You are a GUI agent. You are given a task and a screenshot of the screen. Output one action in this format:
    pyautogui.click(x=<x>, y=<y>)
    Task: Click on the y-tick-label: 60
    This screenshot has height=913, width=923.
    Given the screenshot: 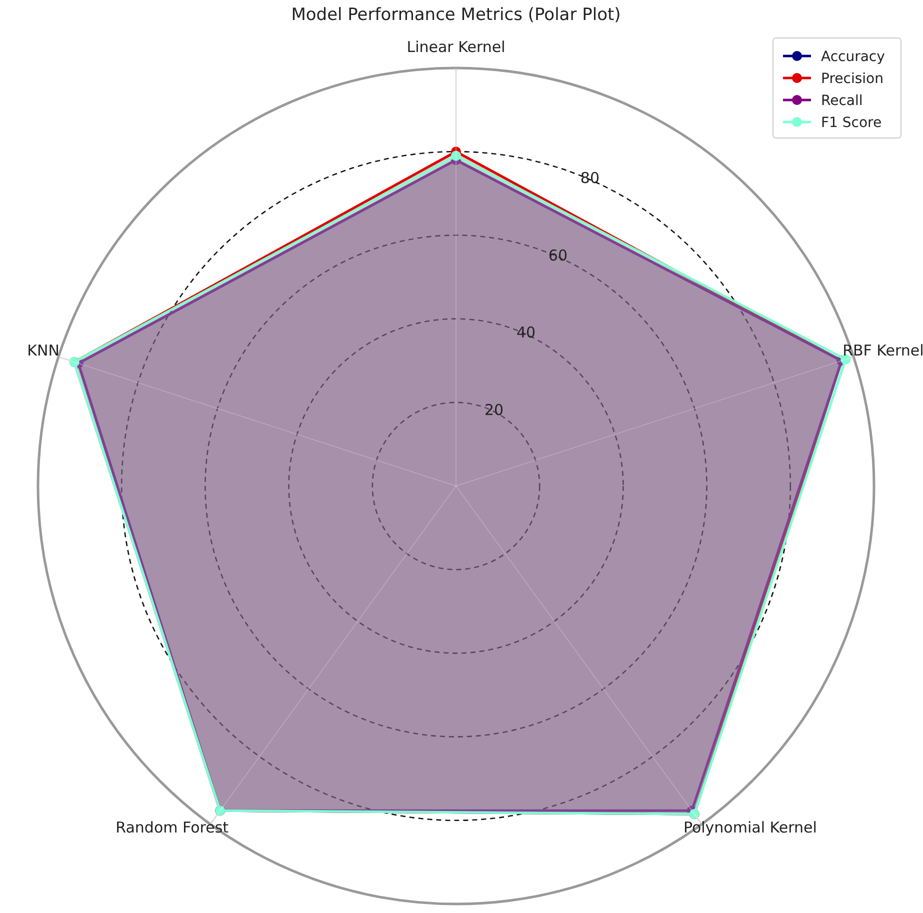 What is the action you would take?
    pyautogui.click(x=558, y=255)
    